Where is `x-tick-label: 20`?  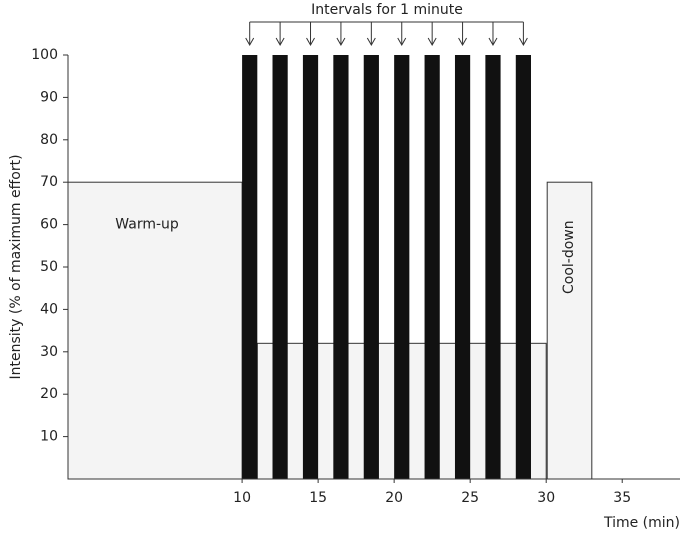
x-tick-label: 20 is located at coordinates (394, 498).